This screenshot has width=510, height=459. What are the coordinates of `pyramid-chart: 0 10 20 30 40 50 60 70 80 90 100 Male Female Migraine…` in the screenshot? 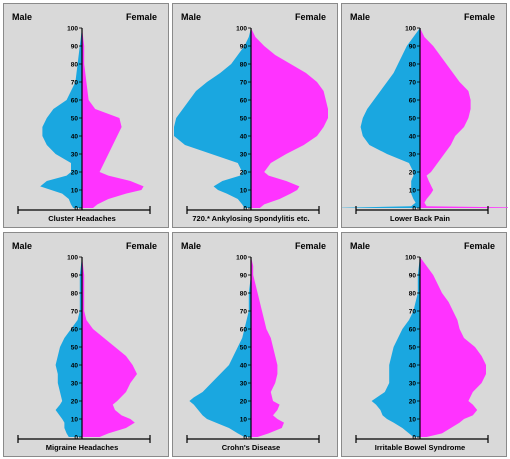 It's located at (84, 346).